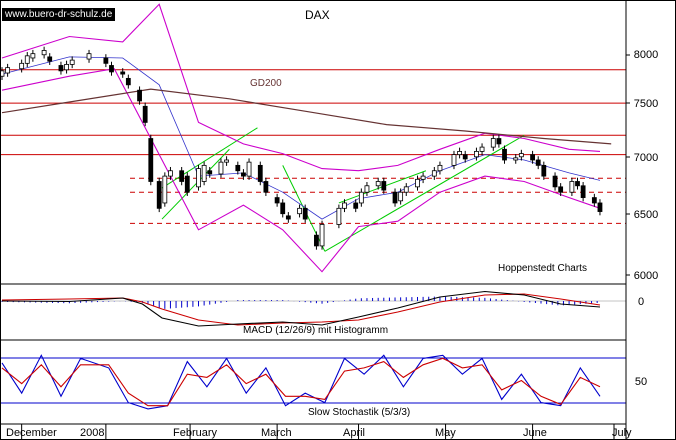 This screenshot has width=676, height=440. I want to click on price-tick-6500: 6500, so click(646, 215).